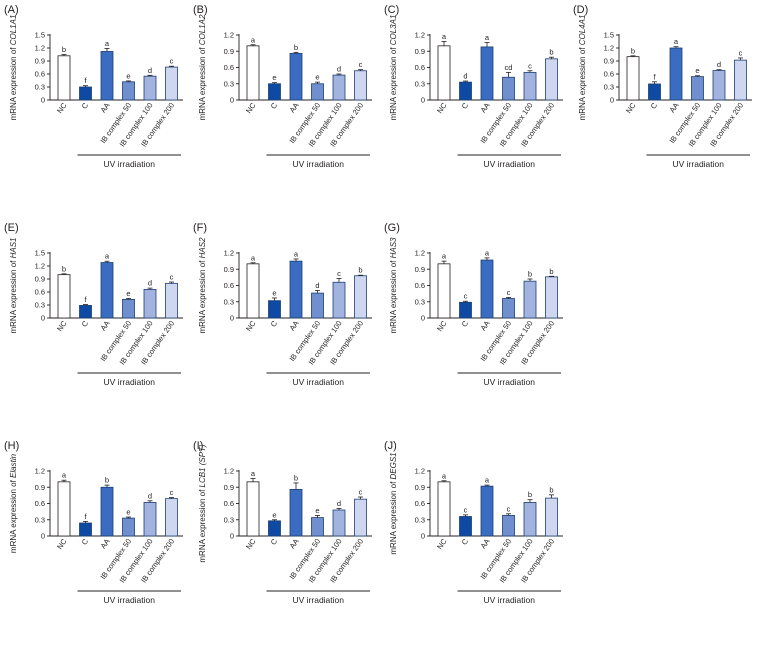 The width and height of the screenshot is (766, 646). I want to click on y-axis-label: mRNA expression of Elastin, so click(13, 503).